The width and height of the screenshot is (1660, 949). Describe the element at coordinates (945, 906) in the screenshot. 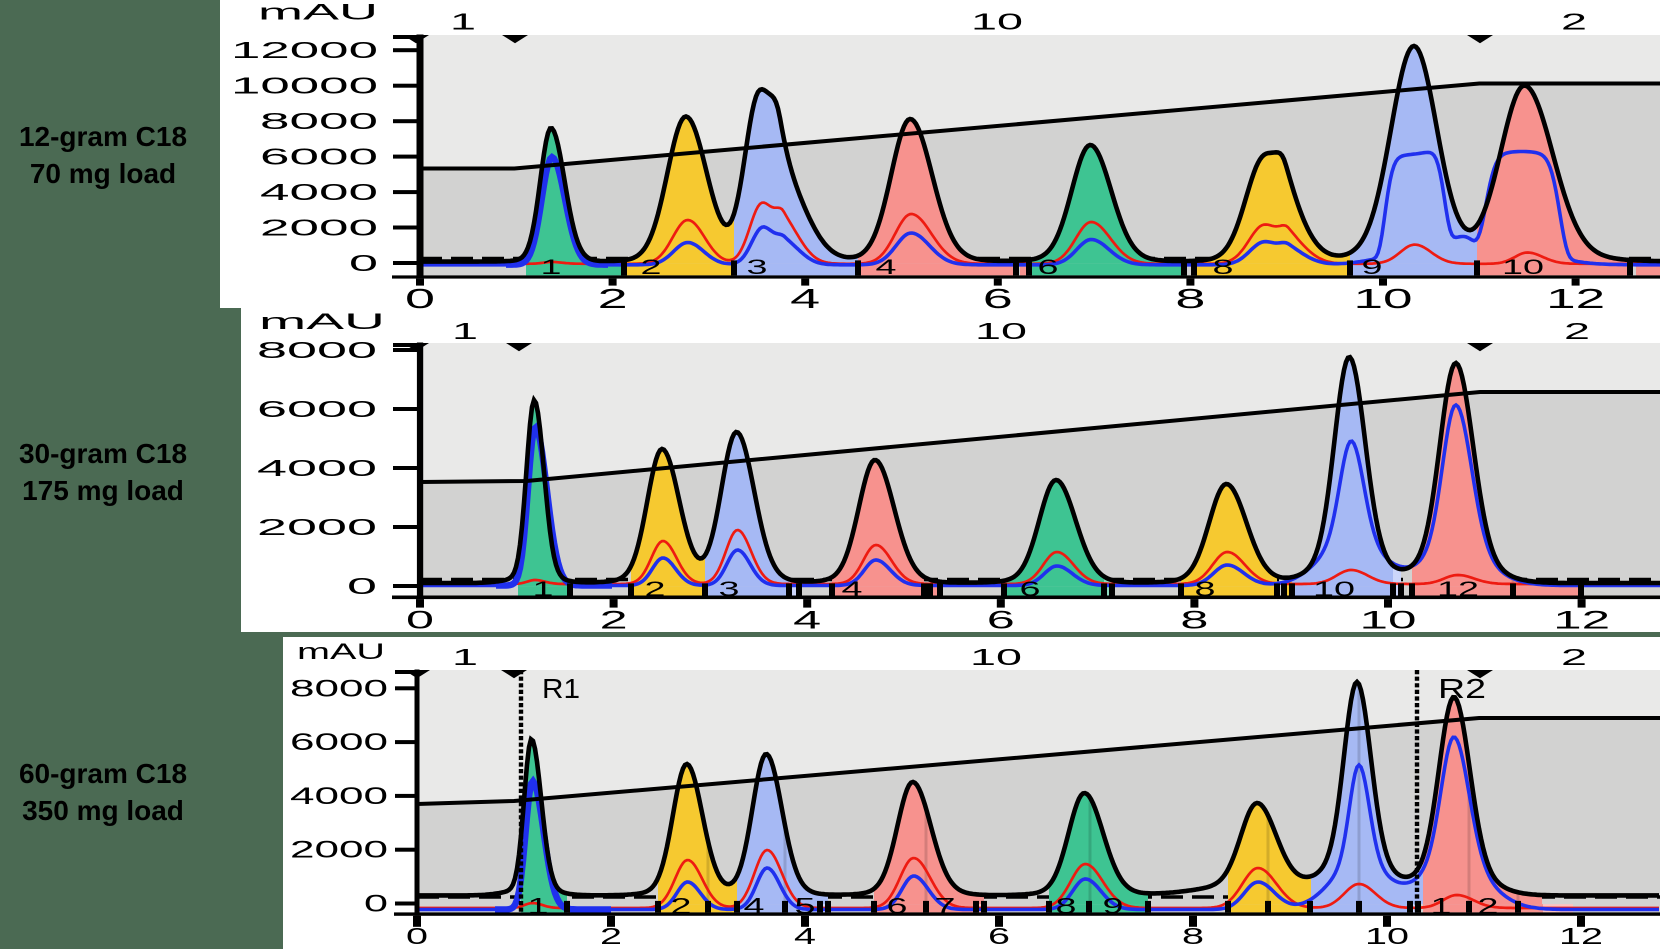

I see `svg-text: 7` at that location.